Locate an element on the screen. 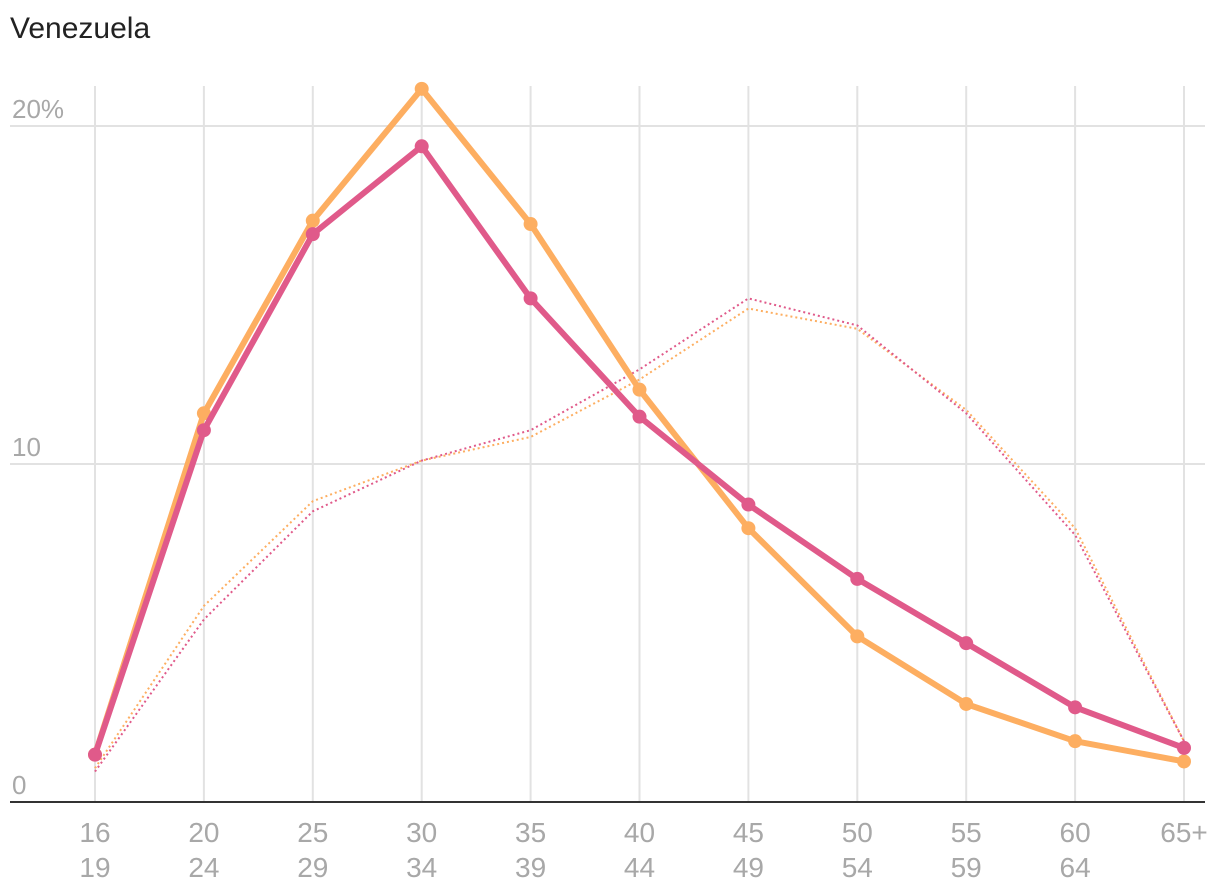 The width and height of the screenshot is (1220, 892). x-tick-label: 30 is located at coordinates (421, 832).